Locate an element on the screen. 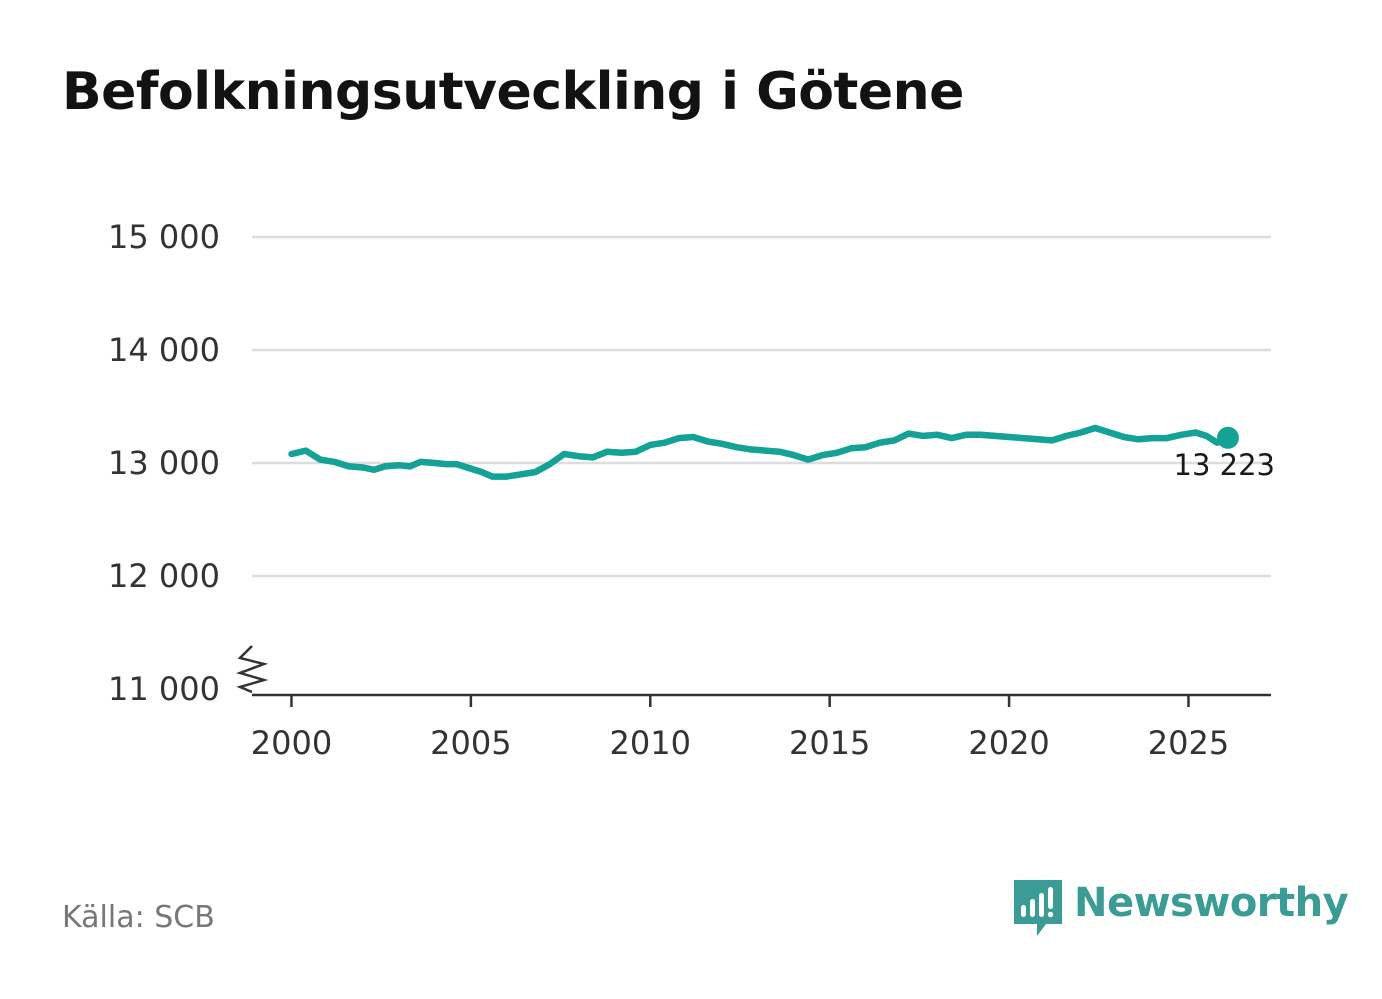 The height and width of the screenshot is (999, 1382). x-tick-label: 2000 is located at coordinates (291, 743).